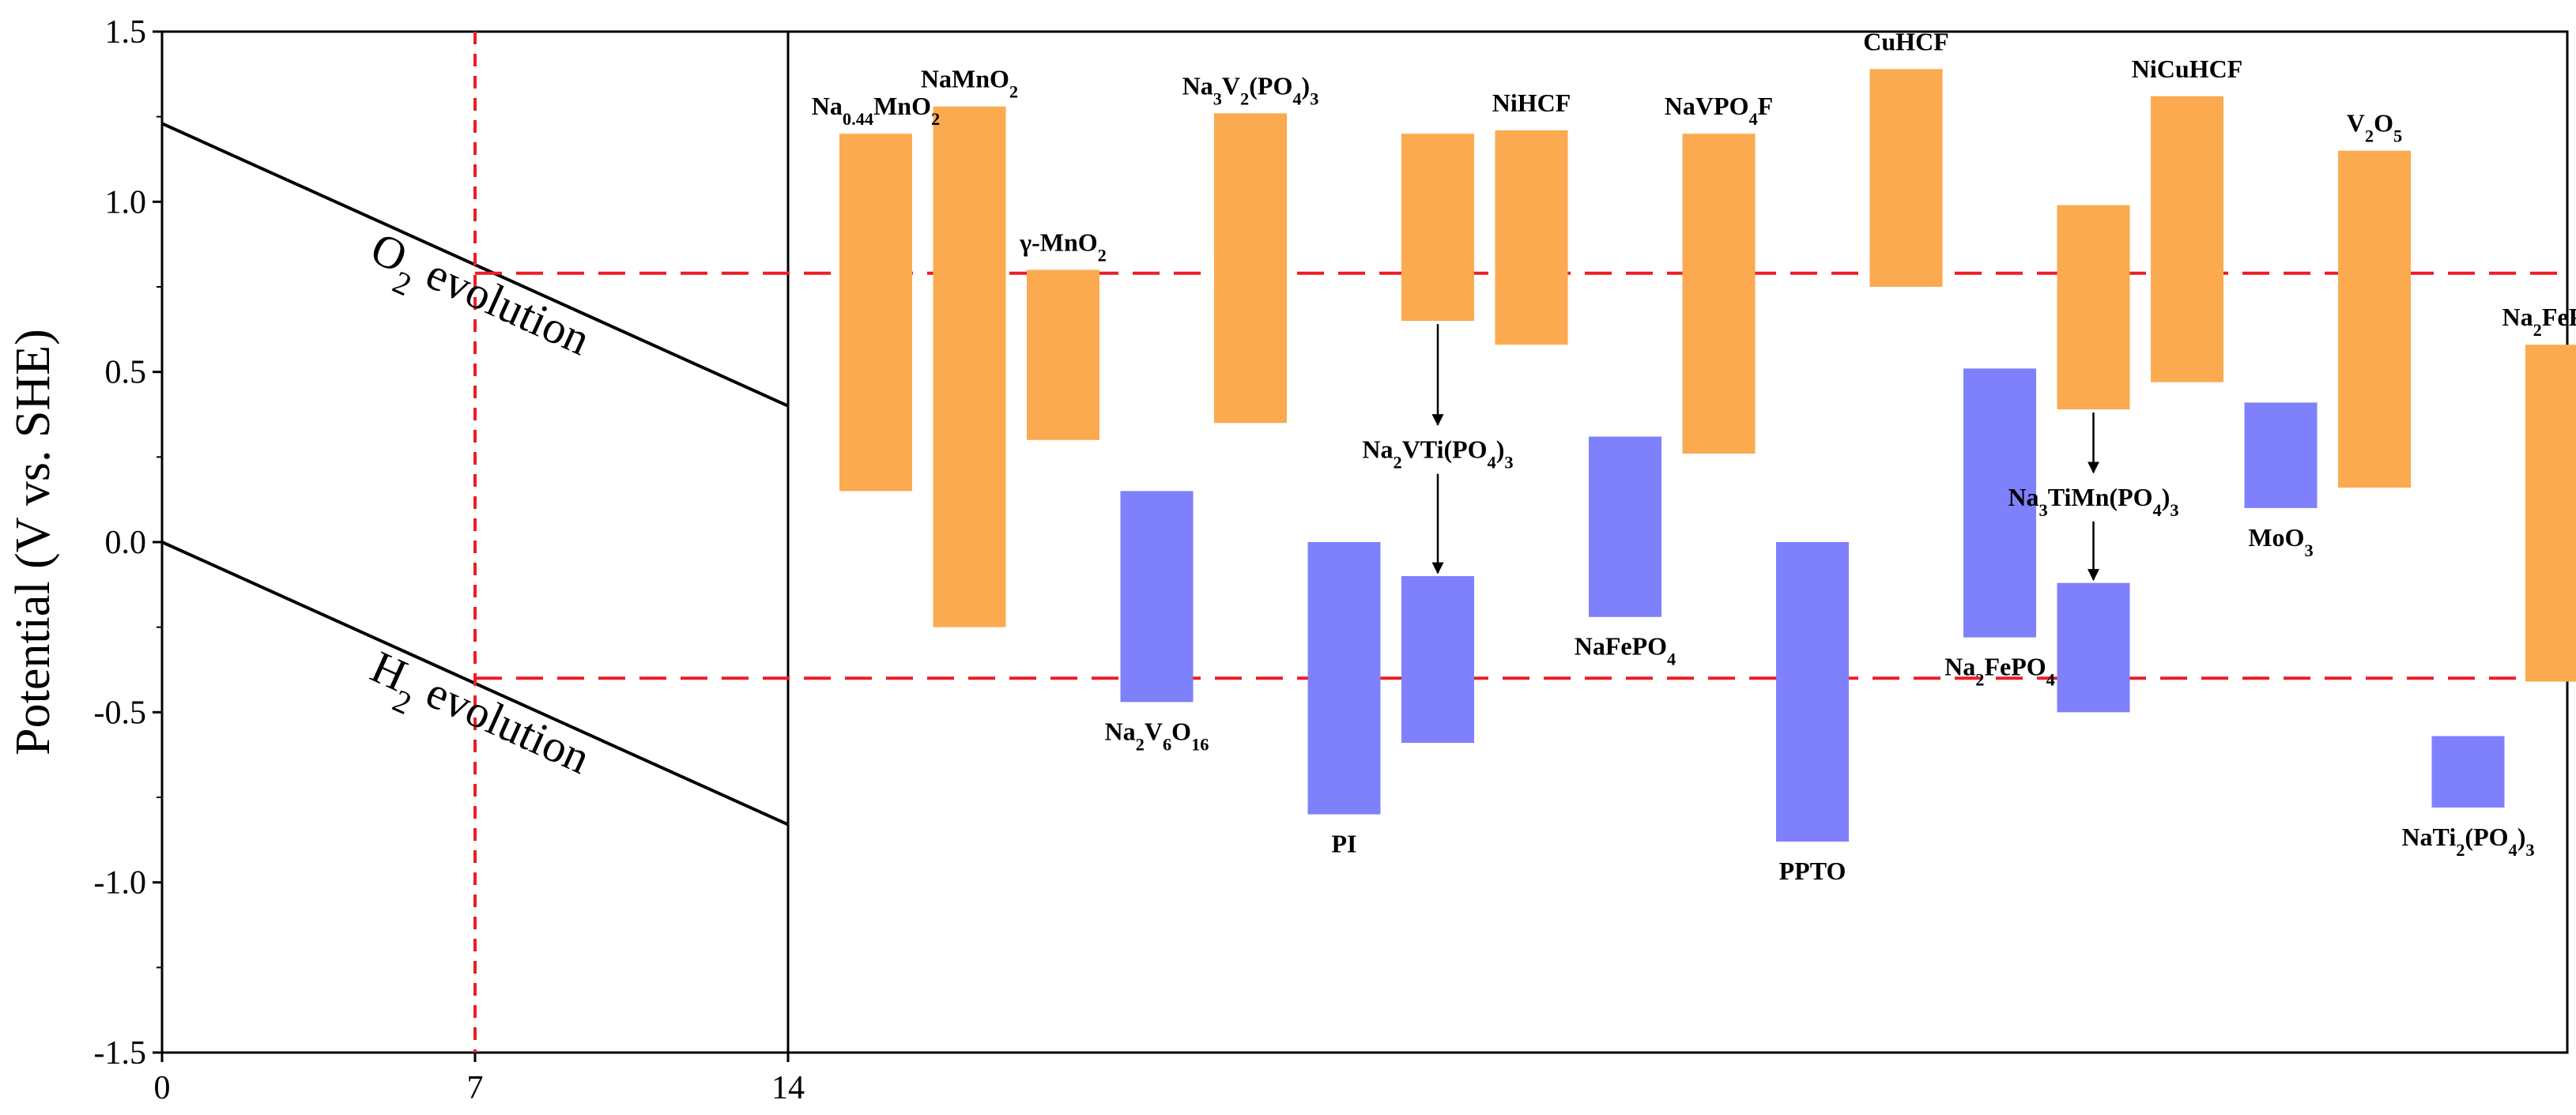 This screenshot has height=1115, width=2576. Describe the element at coordinates (1250, 89) in the screenshot. I see `material-label: Na3V2(PO4)3` at that location.